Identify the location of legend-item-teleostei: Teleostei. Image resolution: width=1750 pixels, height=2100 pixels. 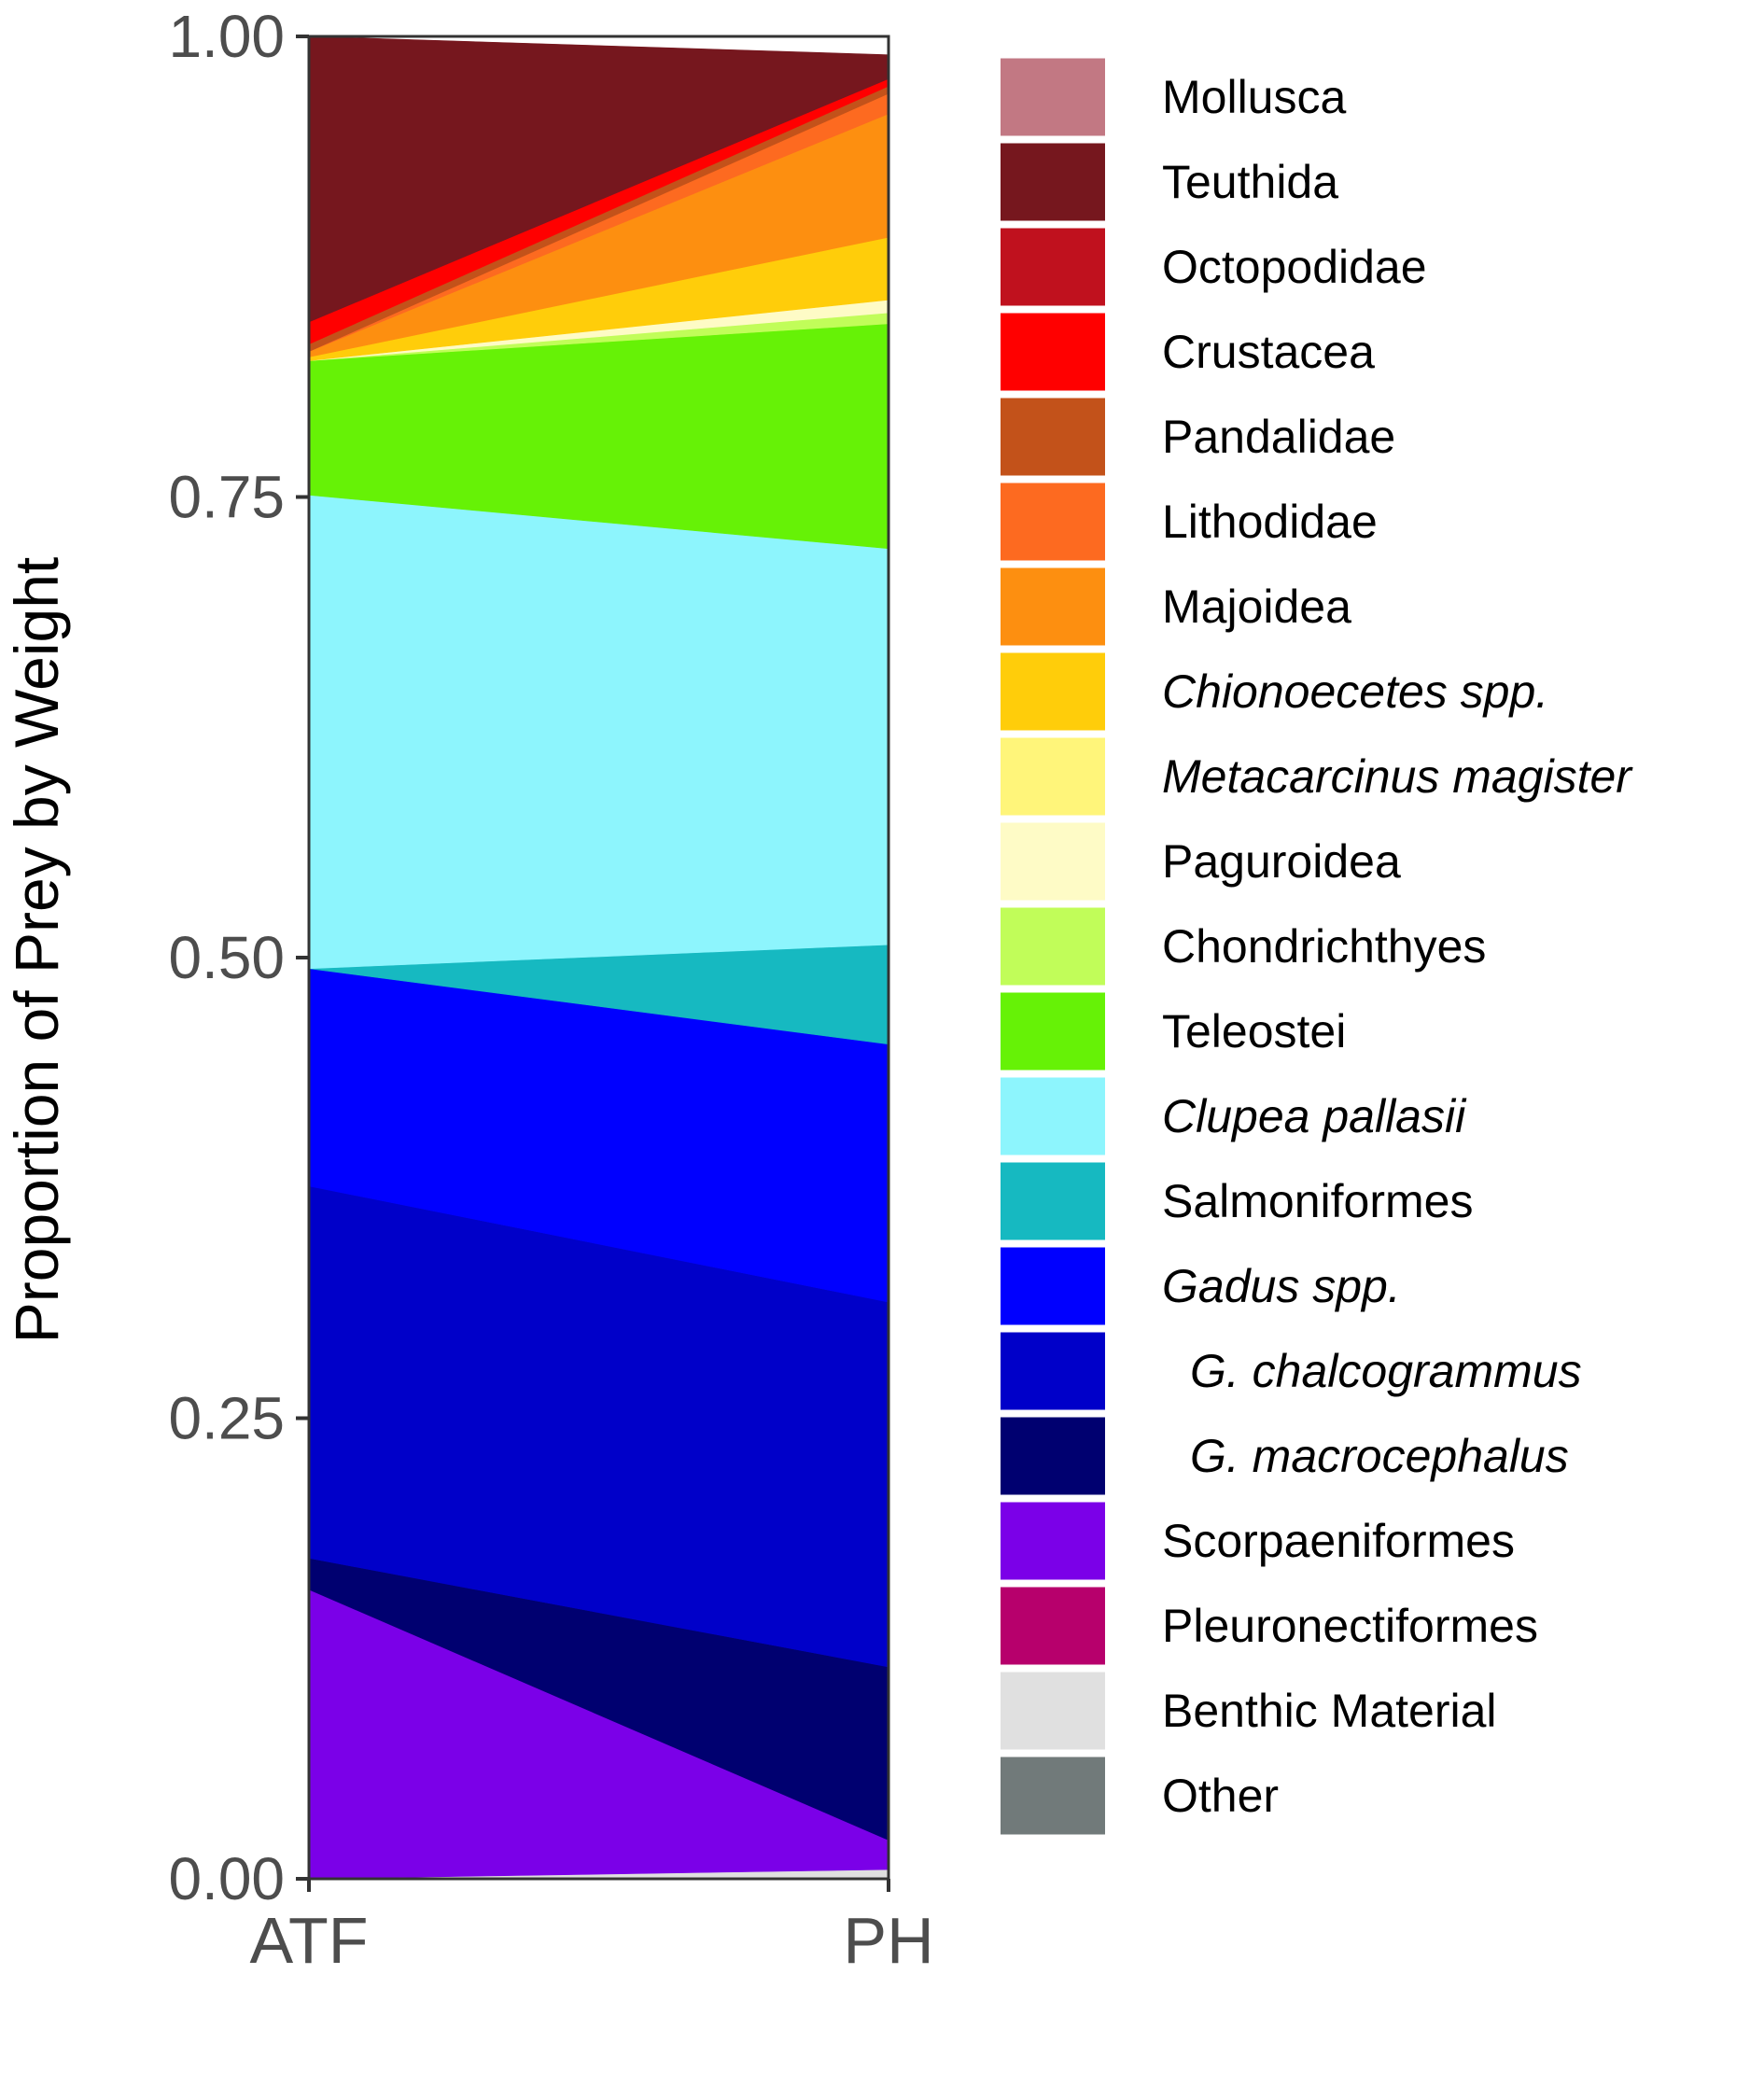
(1173, 1031).